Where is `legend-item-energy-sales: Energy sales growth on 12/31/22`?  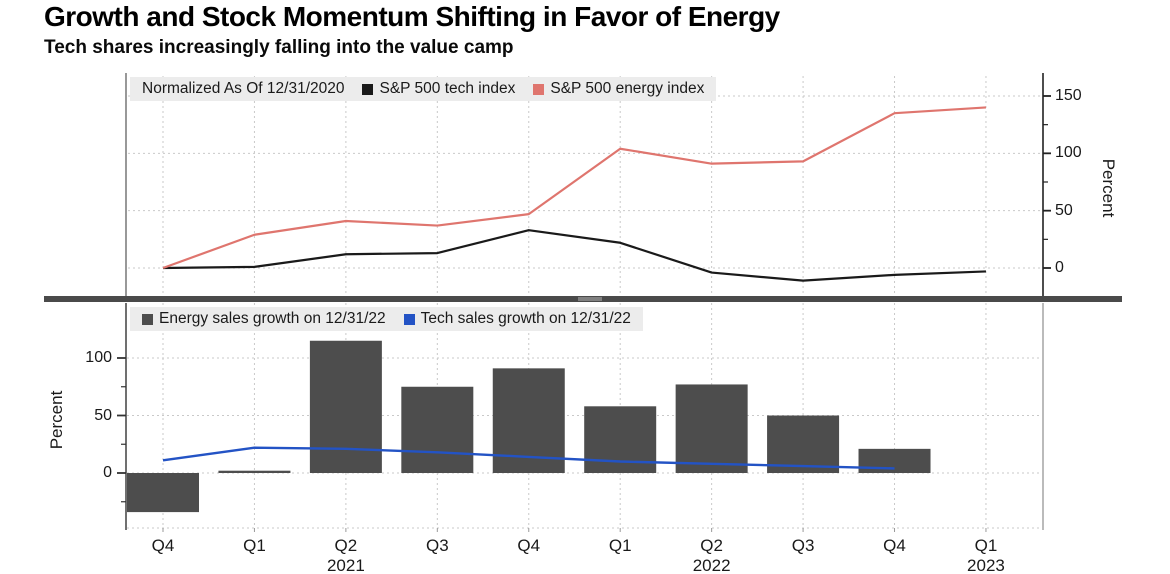 legend-item-energy-sales: Energy sales growth on 12/31/22 is located at coordinates (264, 319).